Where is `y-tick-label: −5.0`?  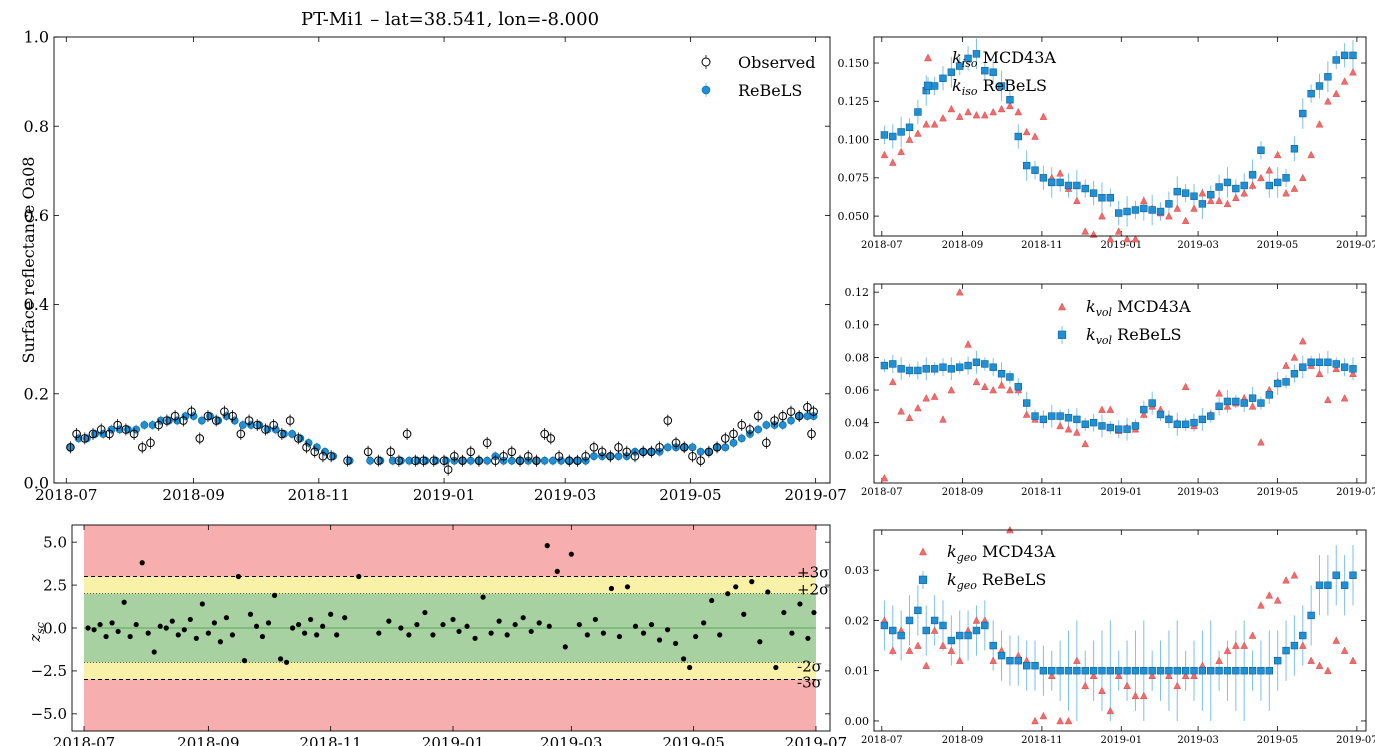
y-tick-label: −5.0 is located at coordinates (49, 714).